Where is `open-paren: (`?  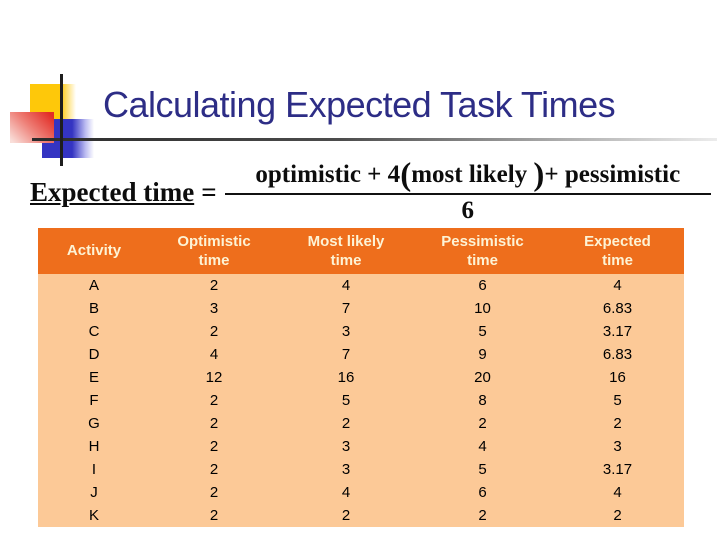 open-paren: ( is located at coordinates (406, 174).